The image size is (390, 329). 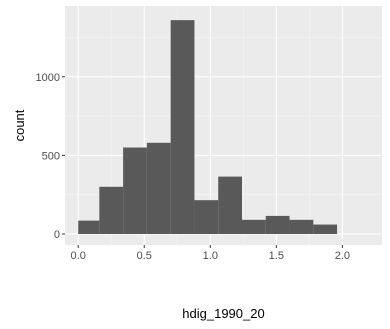 I want to click on x-axis-ticks: 0.0 0.5 1.0 1.5 2.0, so click(x=210, y=253).